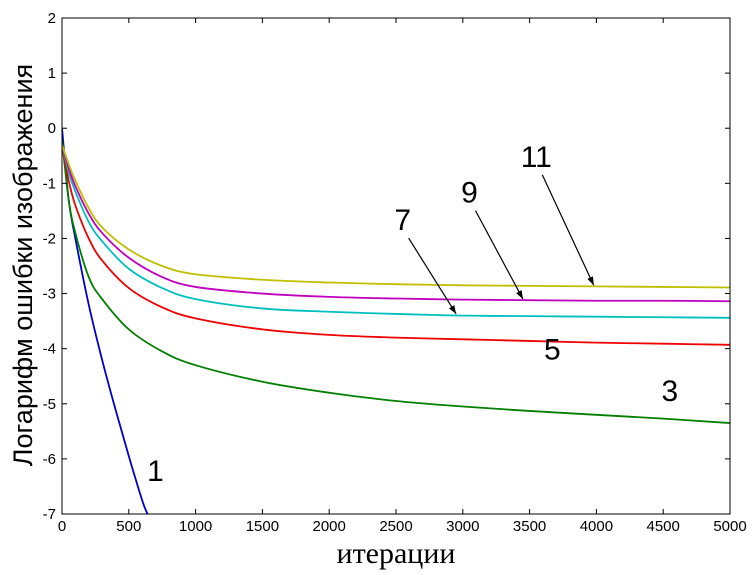  What do you see at coordinates (52, 128) in the screenshot?
I see `y-tick-label: 0` at bounding box center [52, 128].